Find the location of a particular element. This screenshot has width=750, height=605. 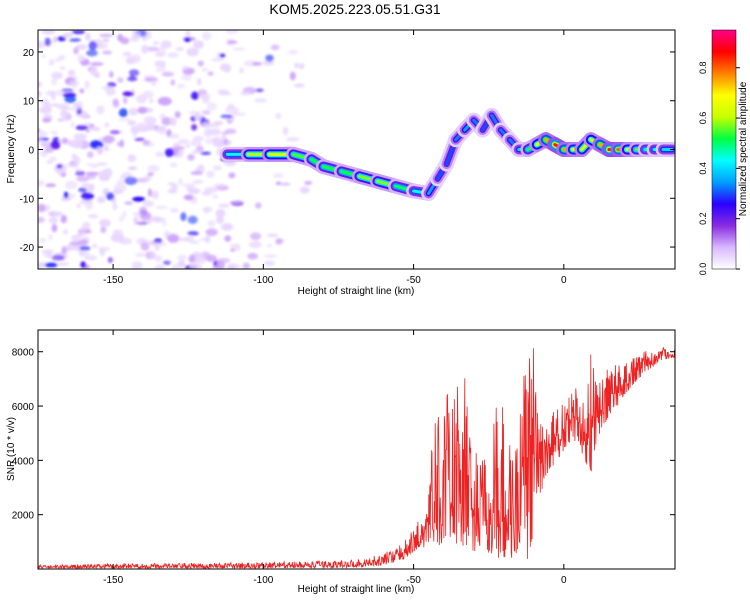

y-tick-label: -20 is located at coordinates (27, 248).